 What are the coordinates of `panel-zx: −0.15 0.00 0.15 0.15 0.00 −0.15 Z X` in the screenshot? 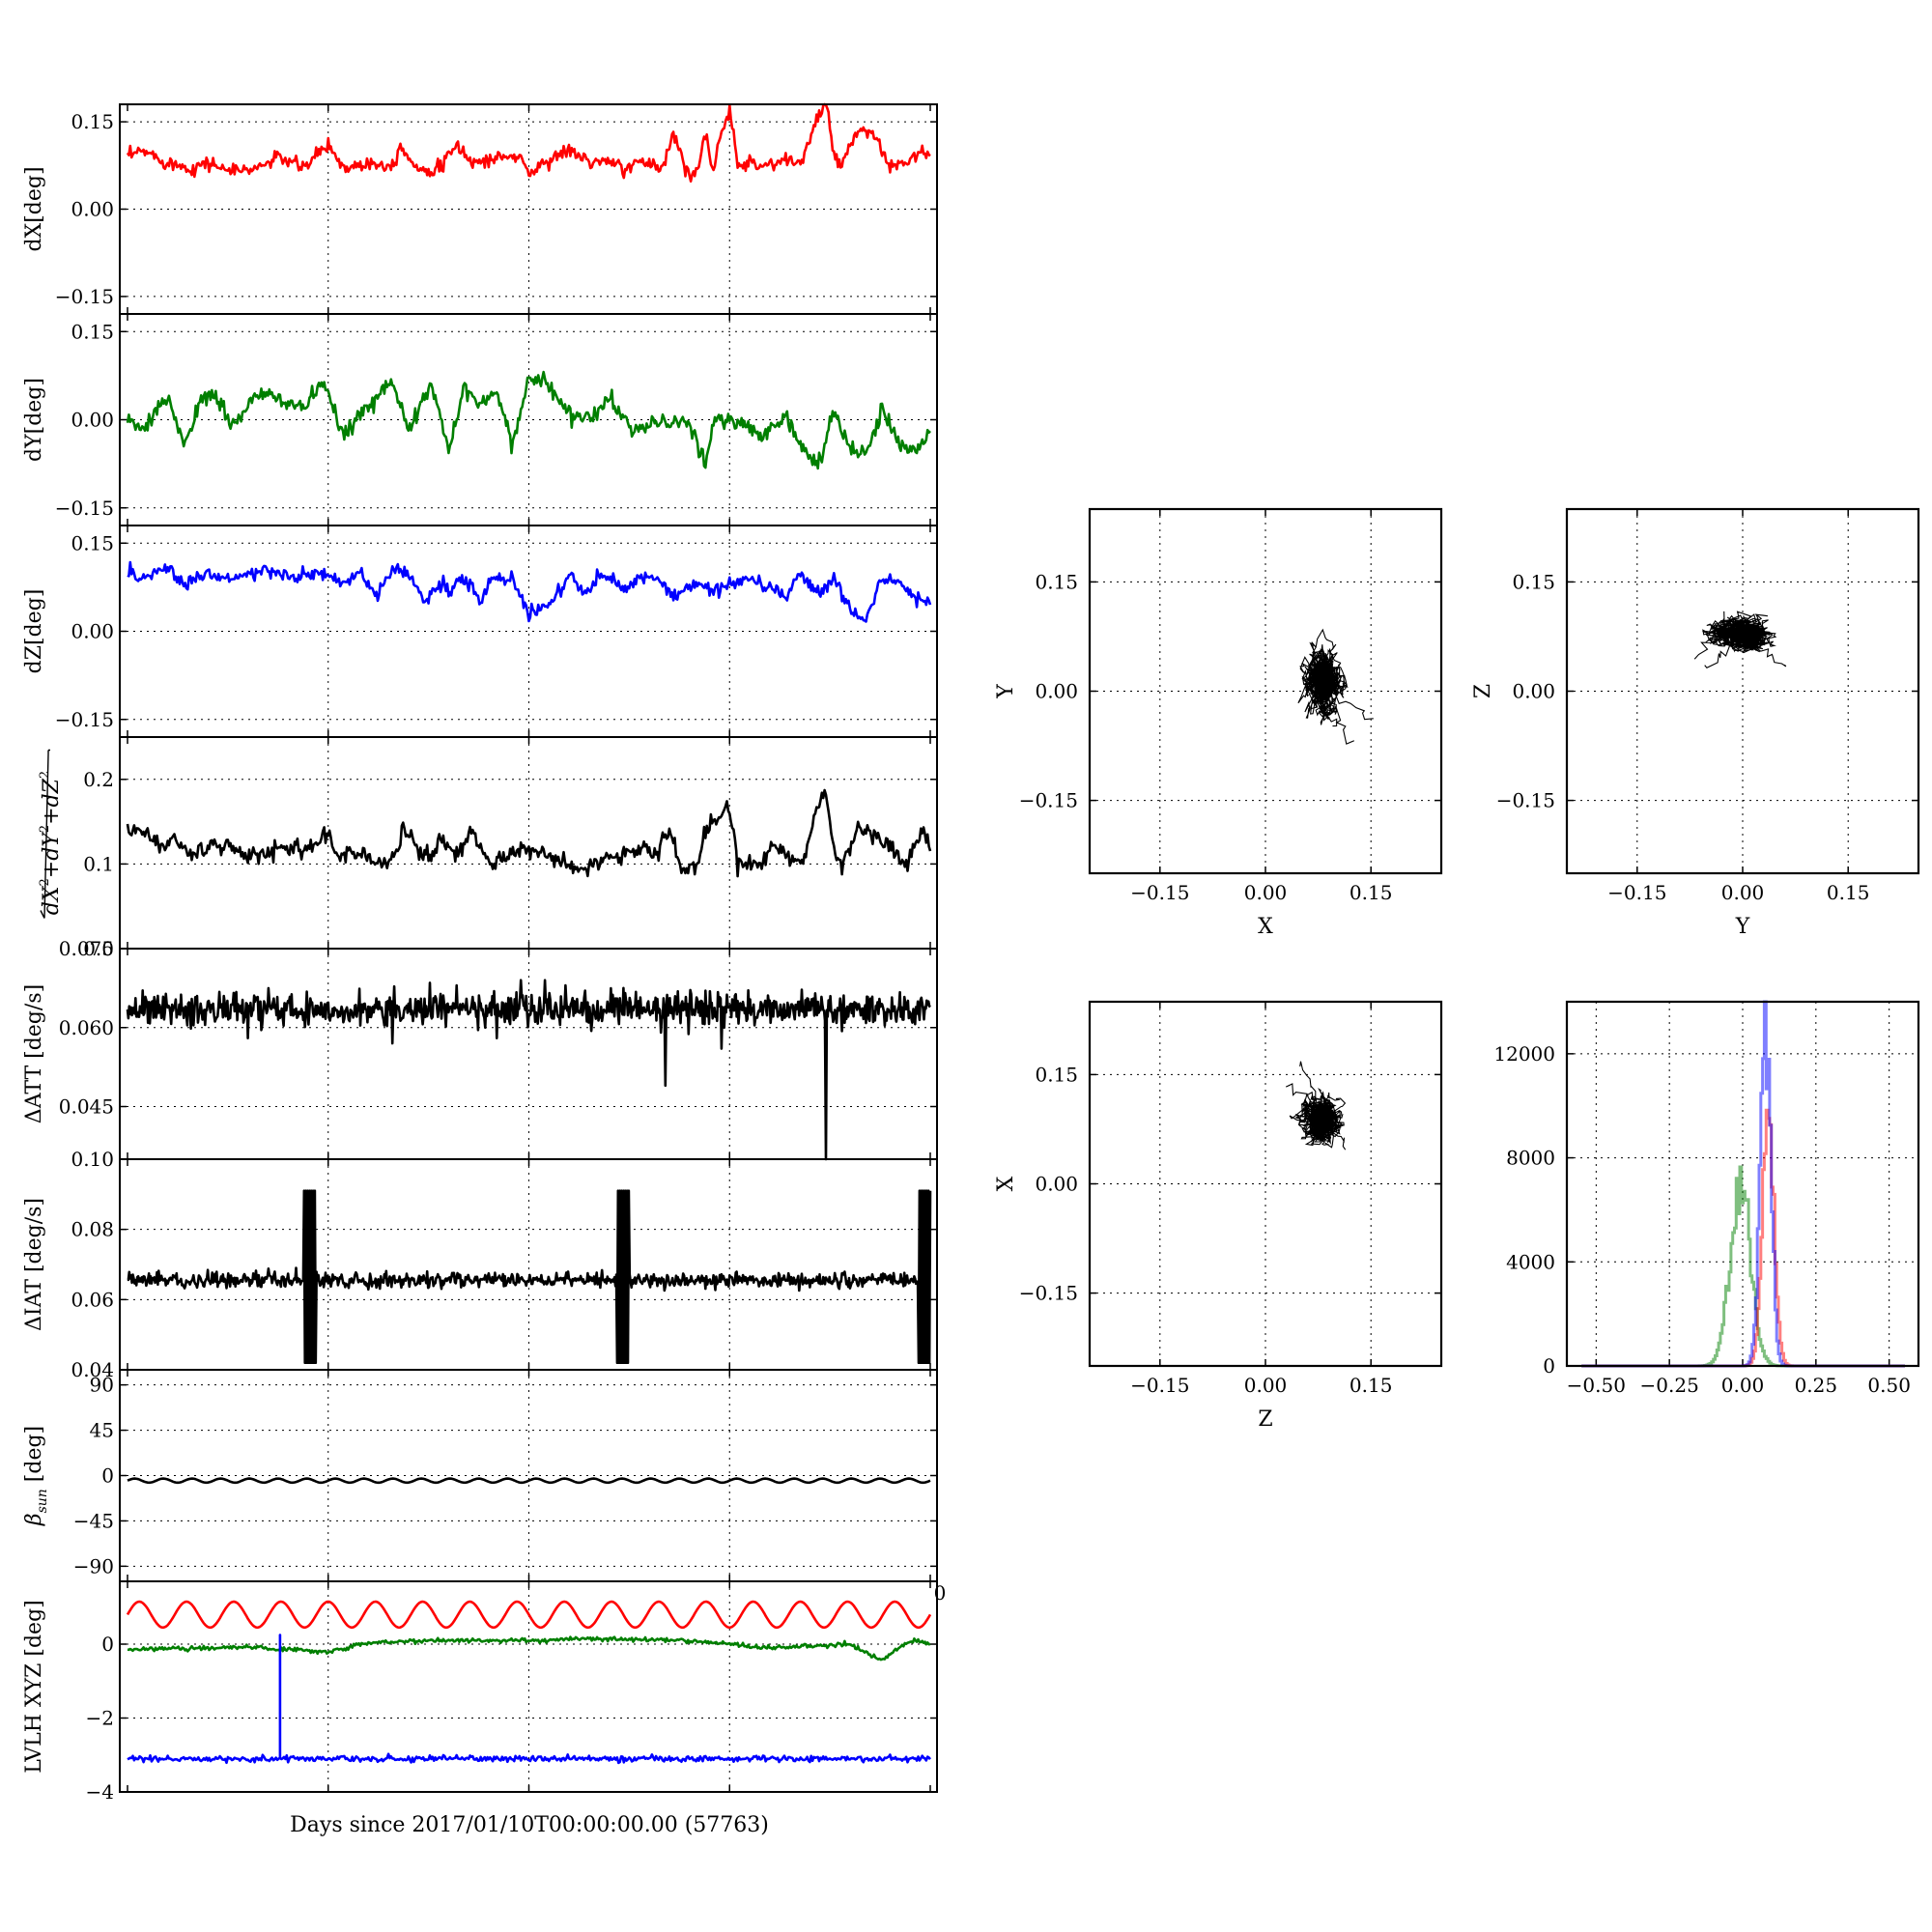 It's located at (1218, 1216).